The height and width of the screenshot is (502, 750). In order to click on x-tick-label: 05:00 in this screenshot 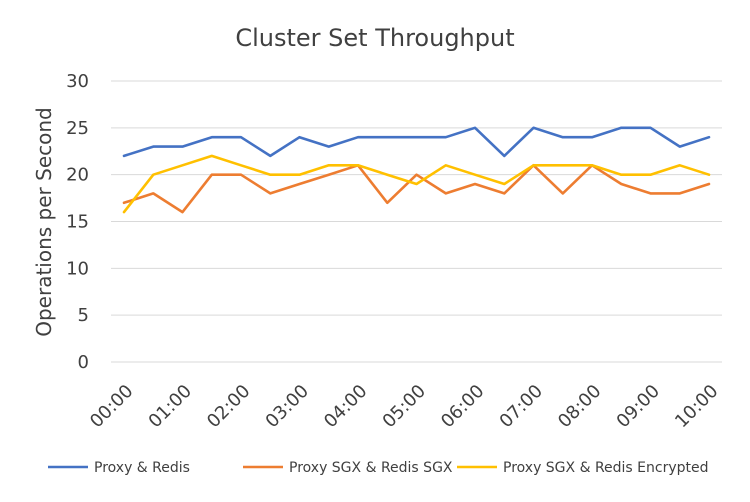, I will do `click(405, 407)`.